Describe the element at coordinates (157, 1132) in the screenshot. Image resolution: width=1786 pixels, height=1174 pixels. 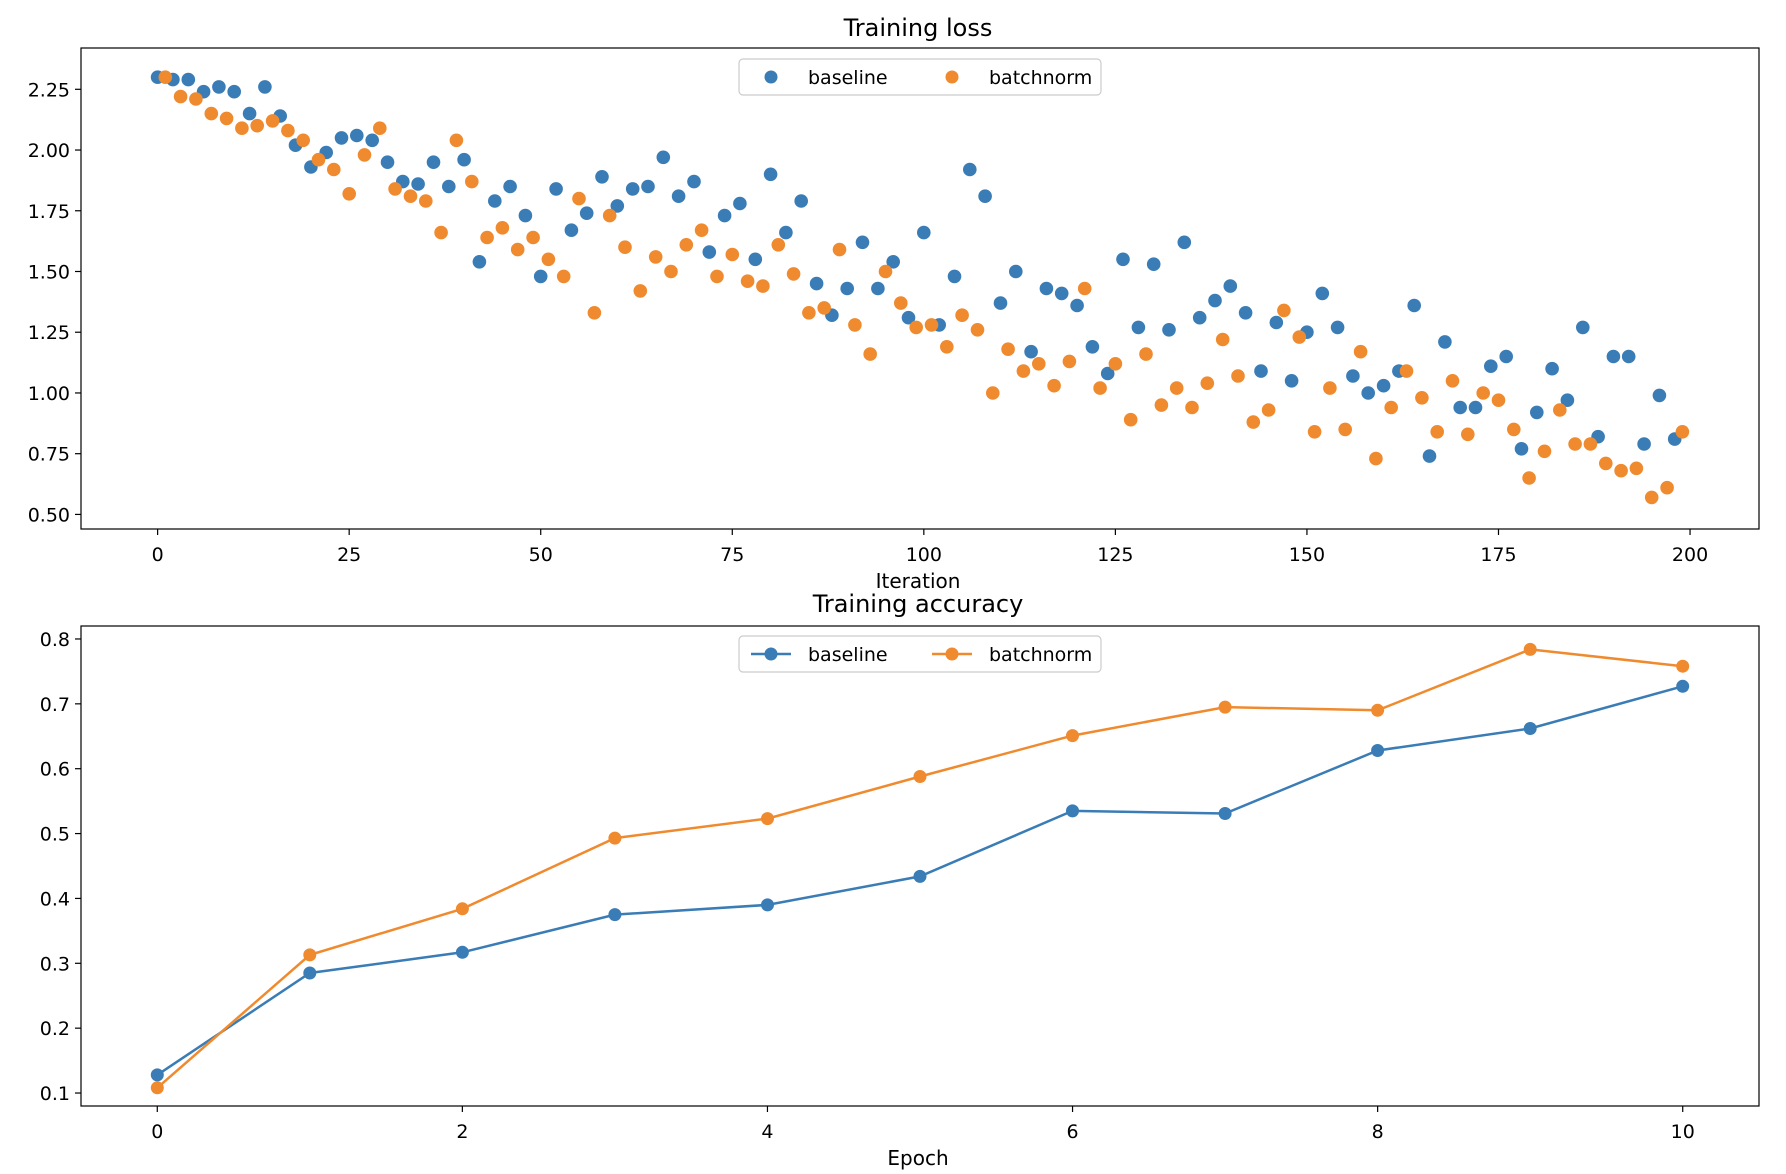
I see `accuracy-xtick-label: 0` at that location.